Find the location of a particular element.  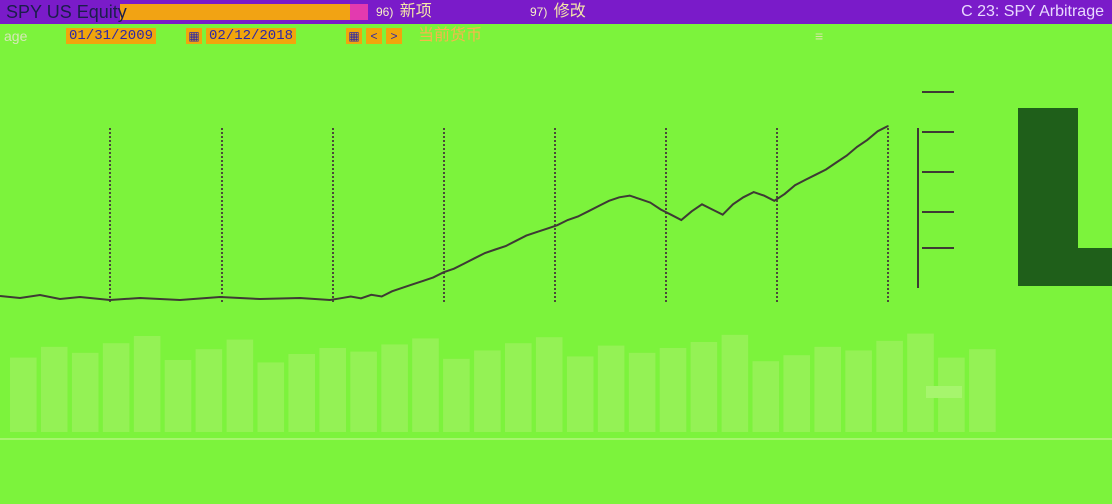

menu-edit: 97) 修改 is located at coordinates (558, 12).